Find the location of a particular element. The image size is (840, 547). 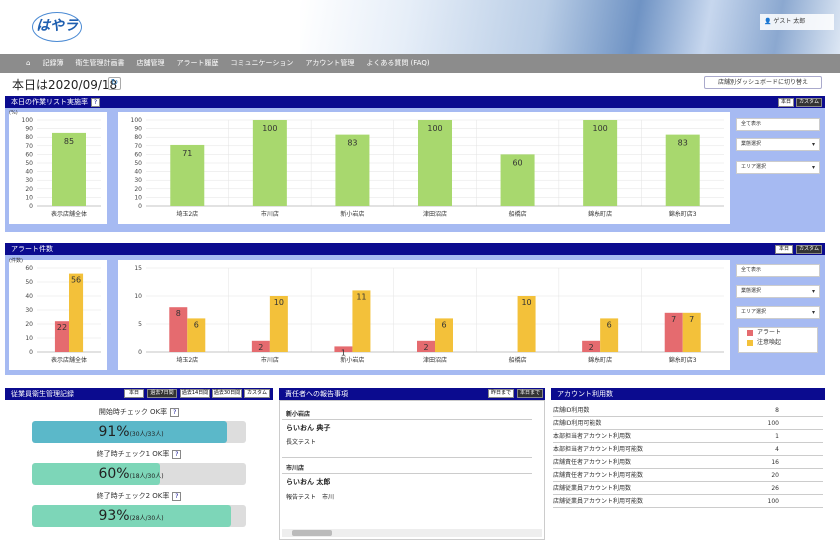

nav-item-communication: コミュニケーション is located at coordinates (262, 63).